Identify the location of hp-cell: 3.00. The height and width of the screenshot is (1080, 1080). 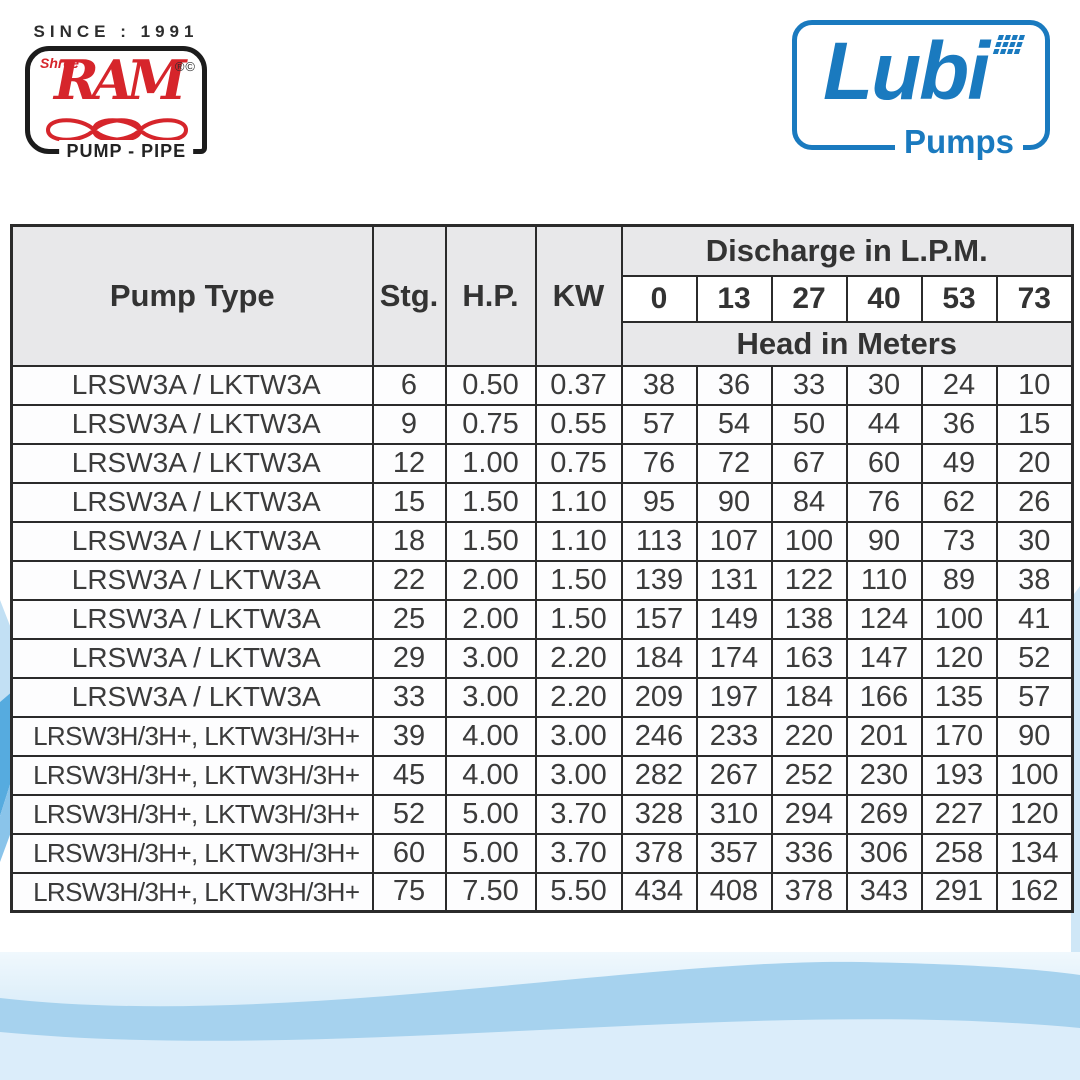
(490, 697).